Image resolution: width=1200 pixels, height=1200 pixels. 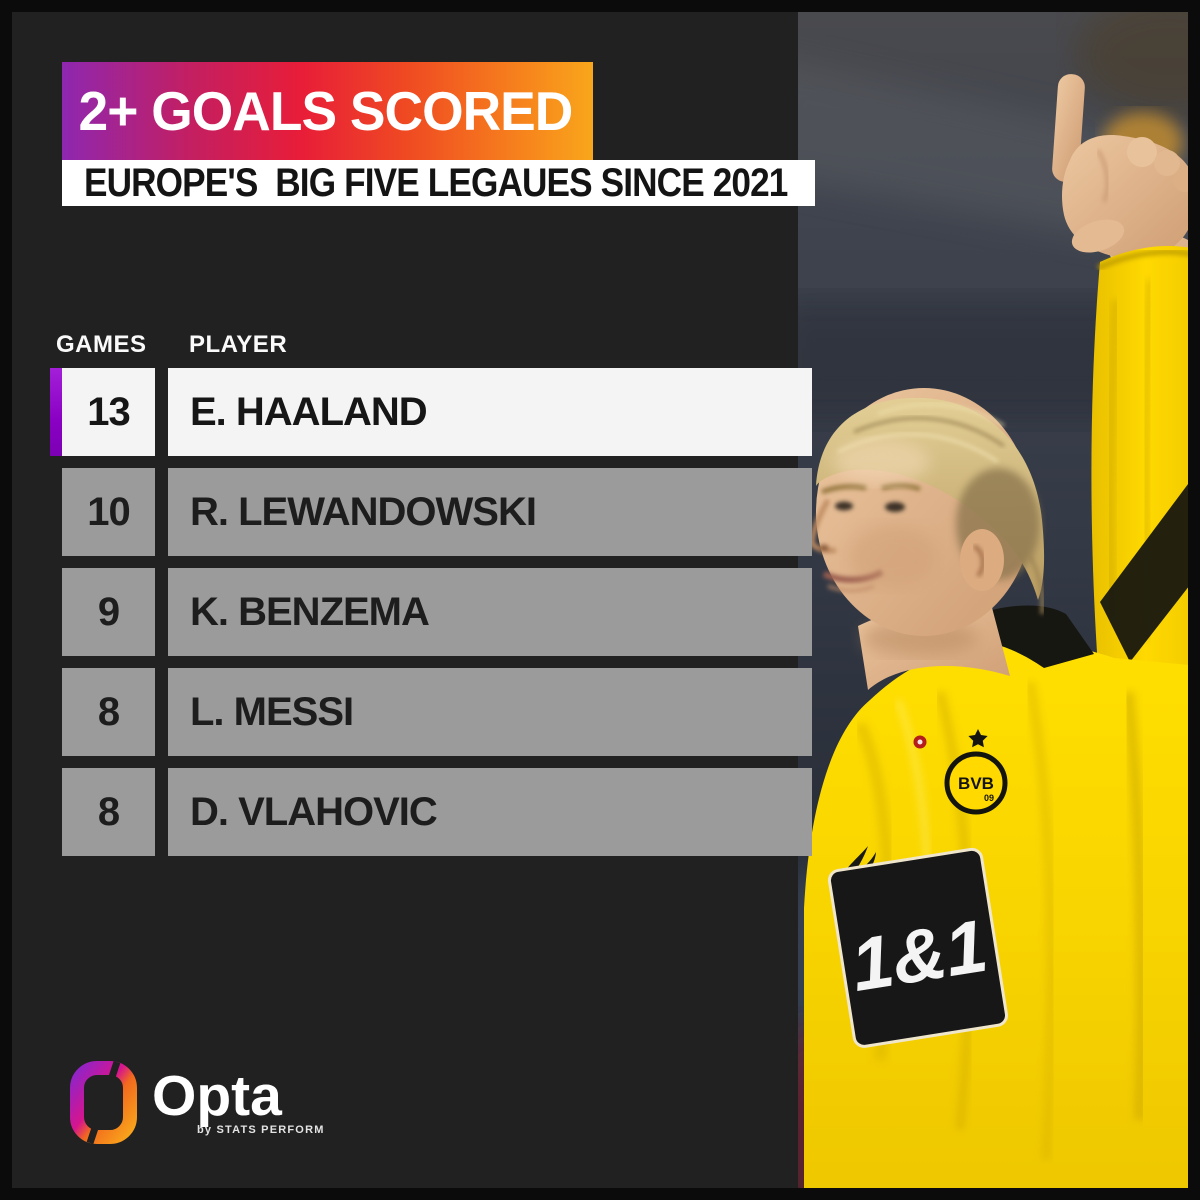 I want to click on bvb-badge: BVB 09, so click(x=976, y=772).